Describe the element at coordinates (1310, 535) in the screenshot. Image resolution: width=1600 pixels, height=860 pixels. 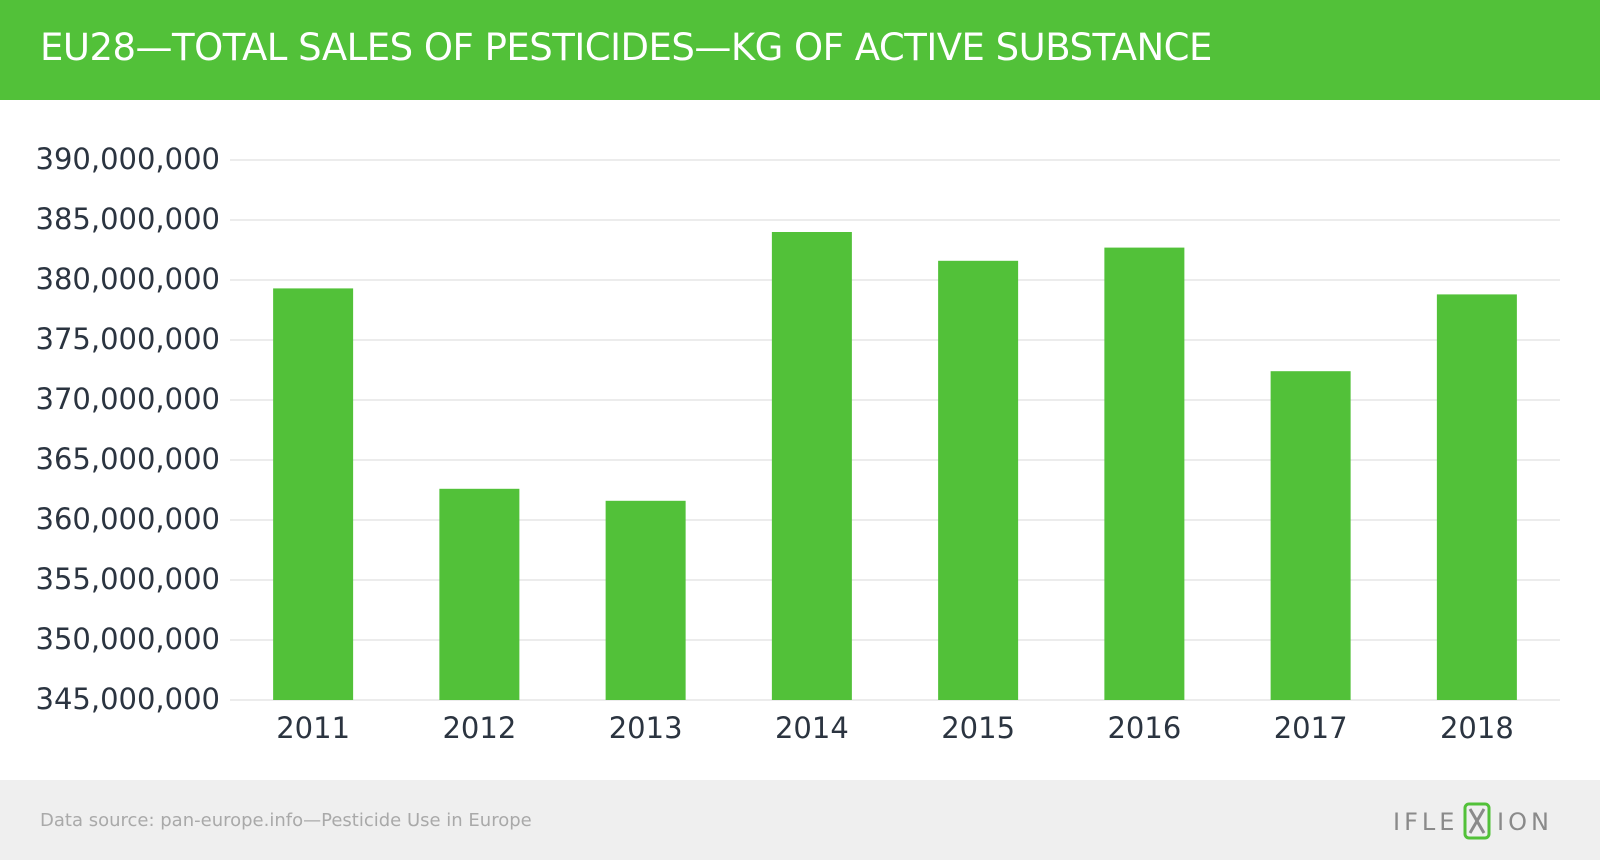
I see `bar-2017` at that location.